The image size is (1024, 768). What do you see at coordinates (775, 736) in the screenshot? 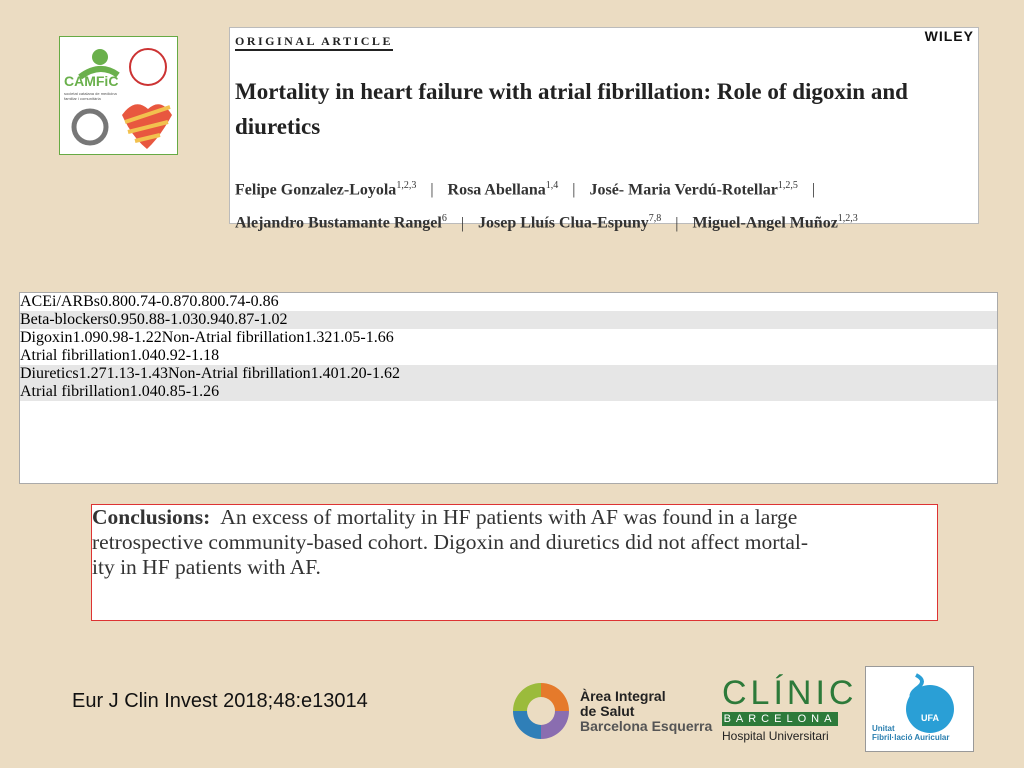
I see `clinic-sub: Hospital Universitari` at bounding box center [775, 736].